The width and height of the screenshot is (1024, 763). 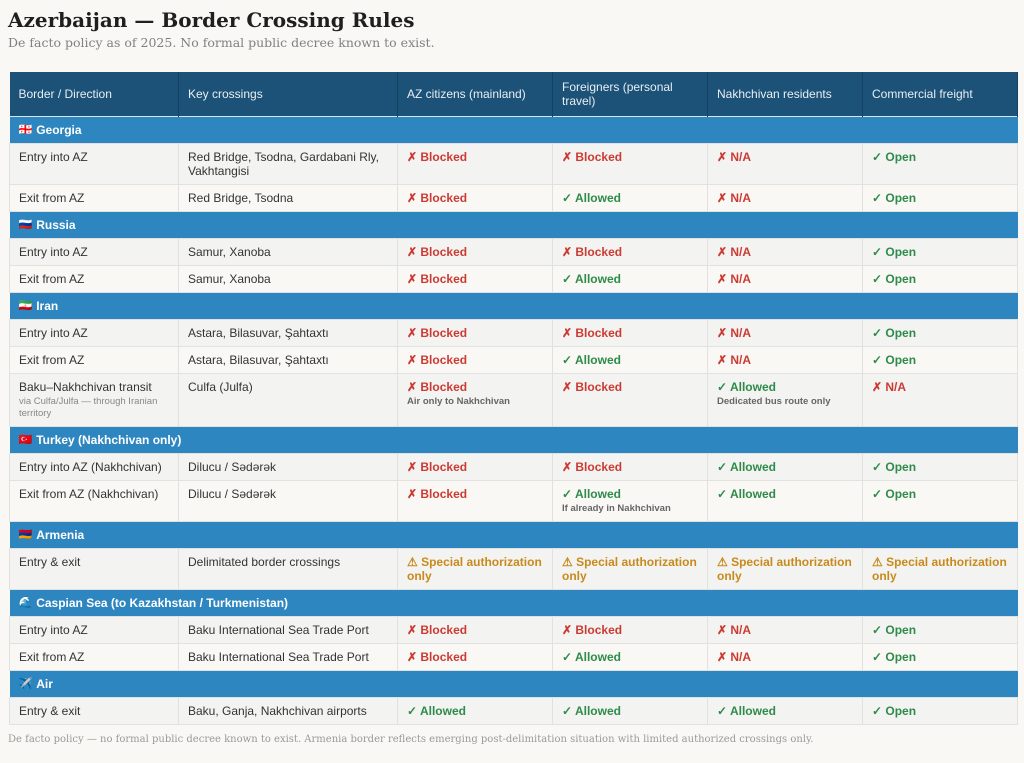 What do you see at coordinates (211, 20) in the screenshot?
I see `page-title: Azerbaijan — Border Crossing Rules` at bounding box center [211, 20].